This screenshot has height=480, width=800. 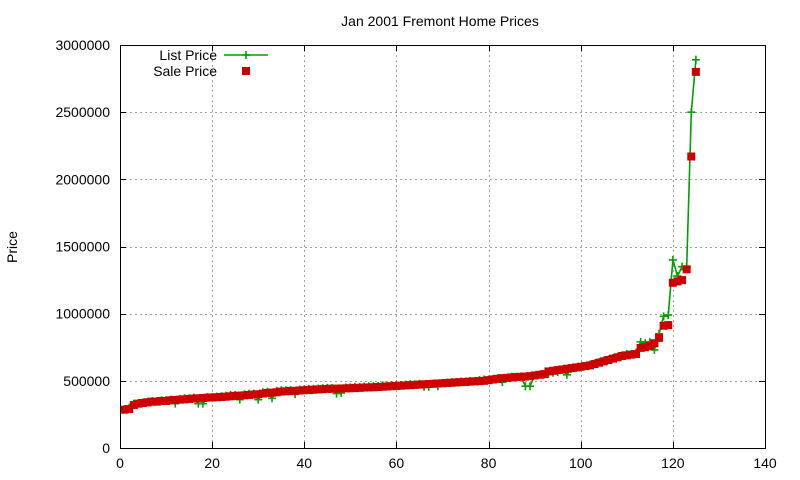 What do you see at coordinates (12, 247) in the screenshot?
I see `y-axis-label: Price` at bounding box center [12, 247].